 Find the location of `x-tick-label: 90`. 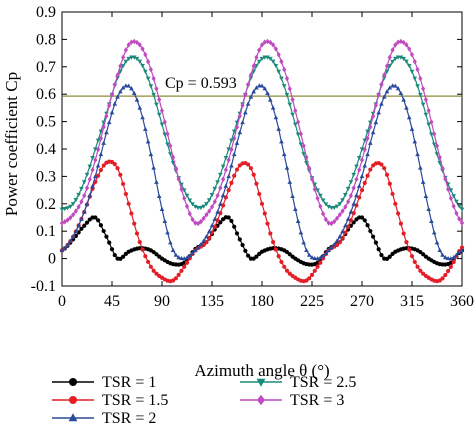

x-tick-label: 90 is located at coordinates (162, 301).